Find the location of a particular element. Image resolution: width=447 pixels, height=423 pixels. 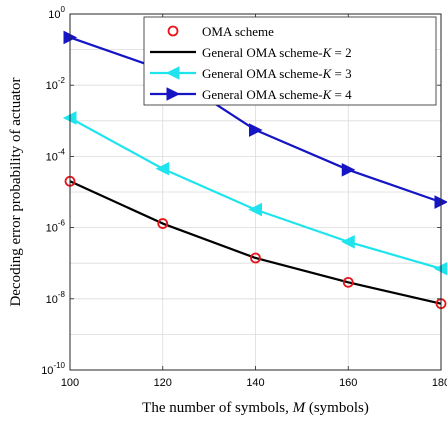

legend-label: General OMA scheme-K = 3 is located at coordinates (277, 73).